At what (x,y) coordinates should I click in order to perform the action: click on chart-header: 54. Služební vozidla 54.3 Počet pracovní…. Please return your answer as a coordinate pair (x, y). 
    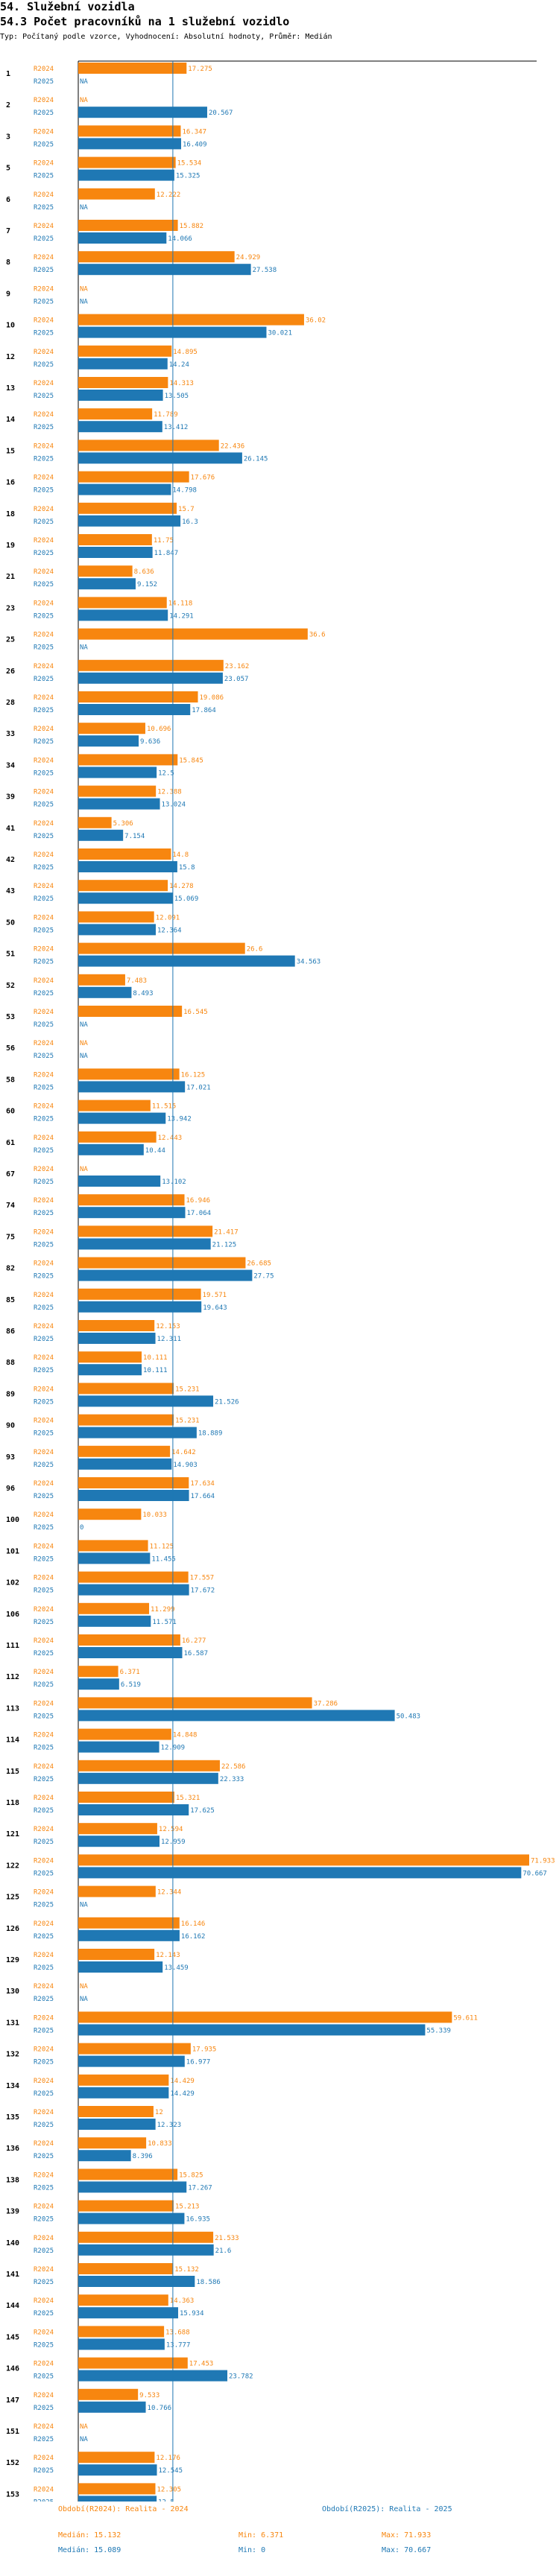
    Looking at the image, I should click on (279, 26).